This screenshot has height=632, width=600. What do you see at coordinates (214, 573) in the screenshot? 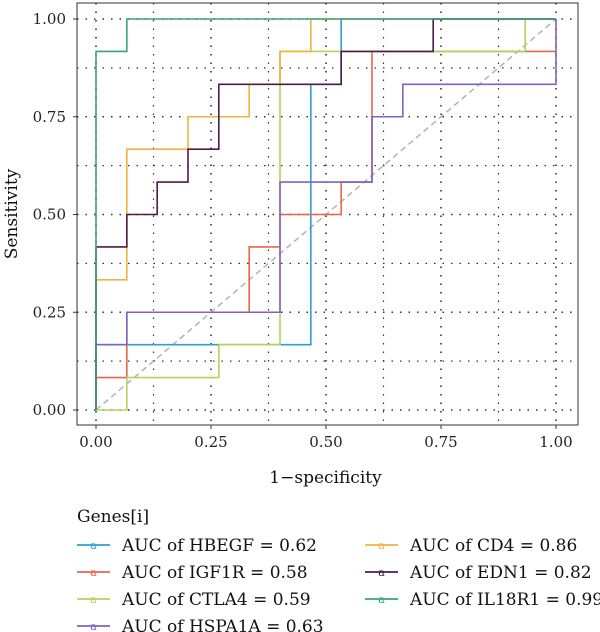
I see `legend-item-label: AUC of IGF1R = 0.58` at bounding box center [214, 573].